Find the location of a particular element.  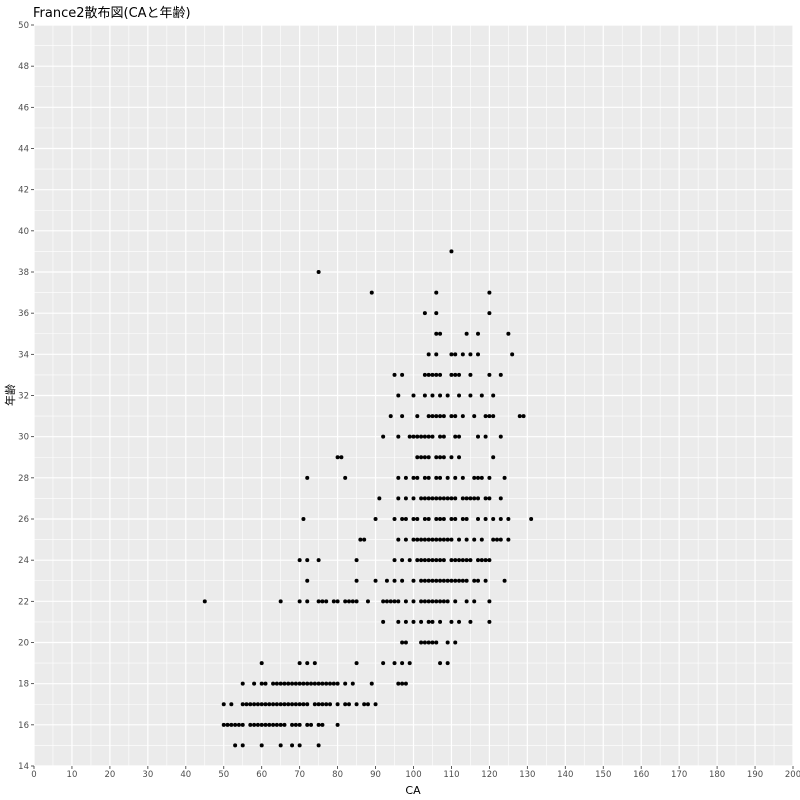

x-axis-title: CA is located at coordinates (413, 790).